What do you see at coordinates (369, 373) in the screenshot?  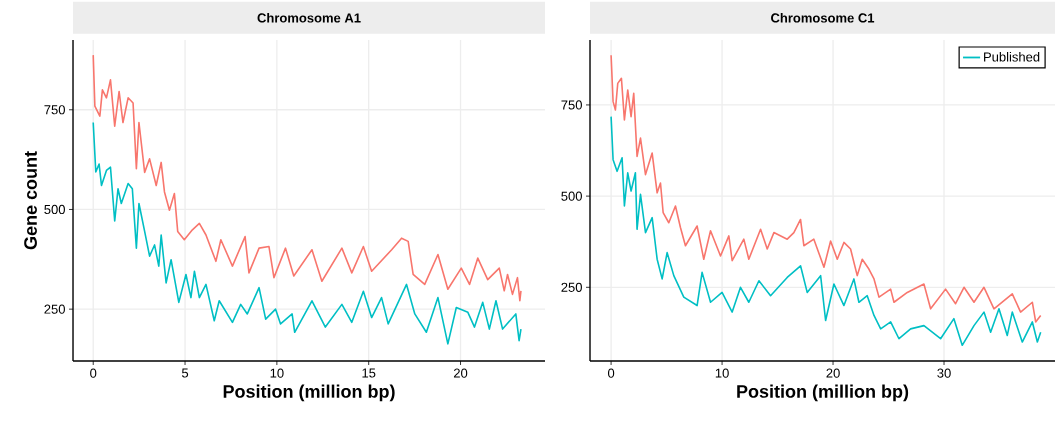 I see `x-tick-label: 15` at bounding box center [369, 373].